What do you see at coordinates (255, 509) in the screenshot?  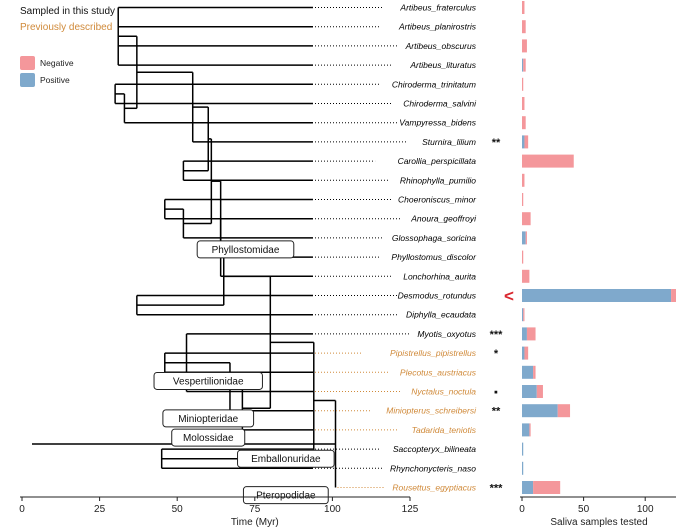 I see `time-axis-tick-label: 75` at bounding box center [255, 509].